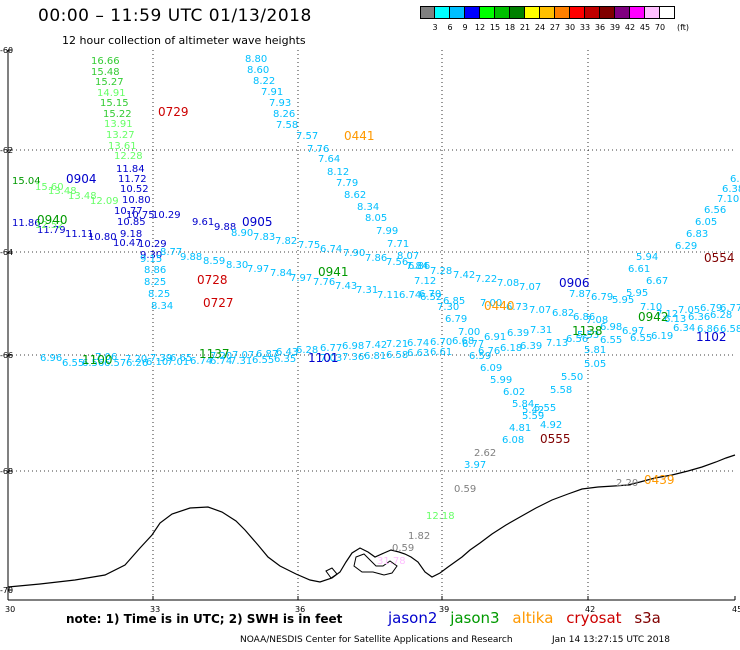 The image size is (740, 650). What do you see at coordinates (611, 640) in the screenshot?
I see `generation-timestamp: Jan 14 13:27:15 UTC 2018` at bounding box center [611, 640].